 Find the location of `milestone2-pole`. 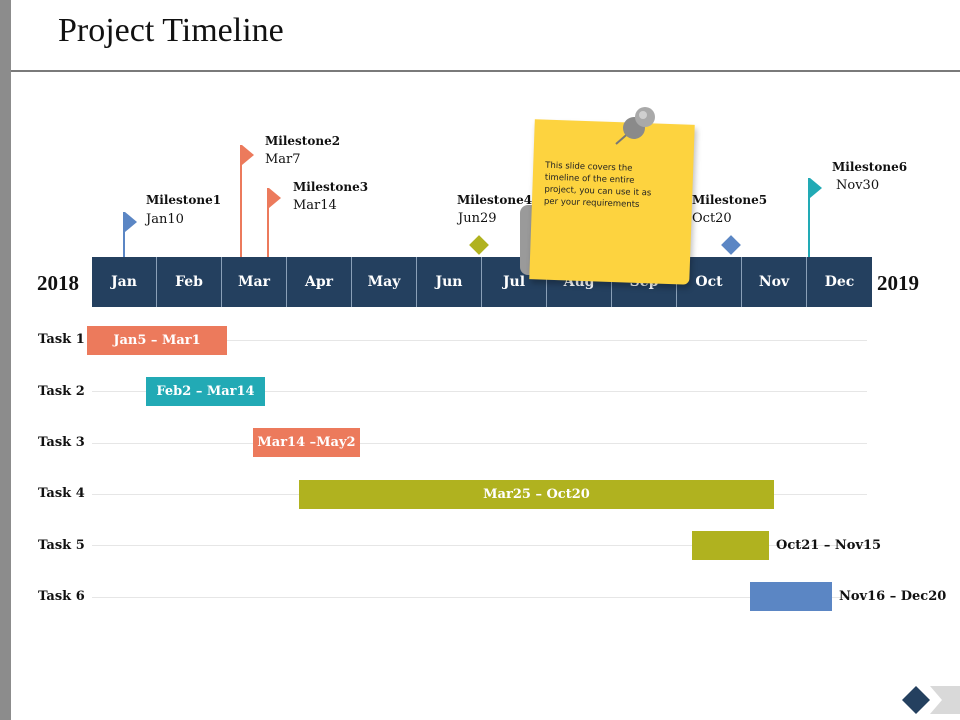

milestone2-pole is located at coordinates (241, 201).